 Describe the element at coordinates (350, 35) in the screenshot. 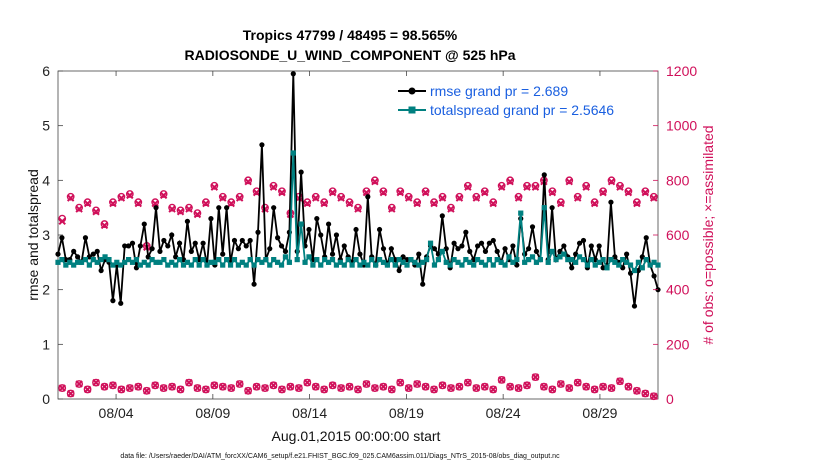

I see `chart-title-line1: Tropics 47799 / 48495 = 98.565%` at that location.